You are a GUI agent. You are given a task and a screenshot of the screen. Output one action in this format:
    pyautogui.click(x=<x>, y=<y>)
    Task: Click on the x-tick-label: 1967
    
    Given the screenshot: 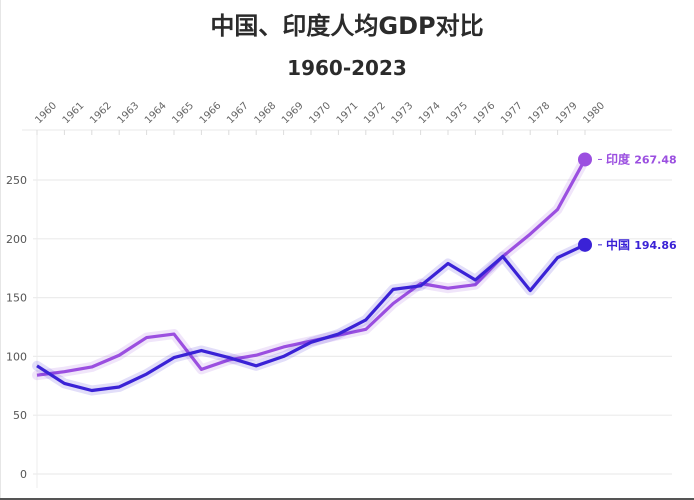 What is the action you would take?
    pyautogui.click(x=238, y=113)
    